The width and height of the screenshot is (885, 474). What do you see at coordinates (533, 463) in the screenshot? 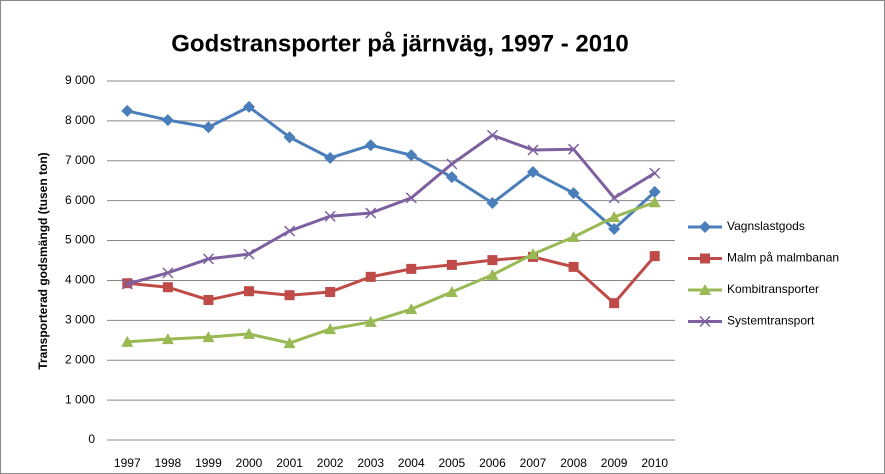
I see `x-tick-label: 2007` at bounding box center [533, 463].